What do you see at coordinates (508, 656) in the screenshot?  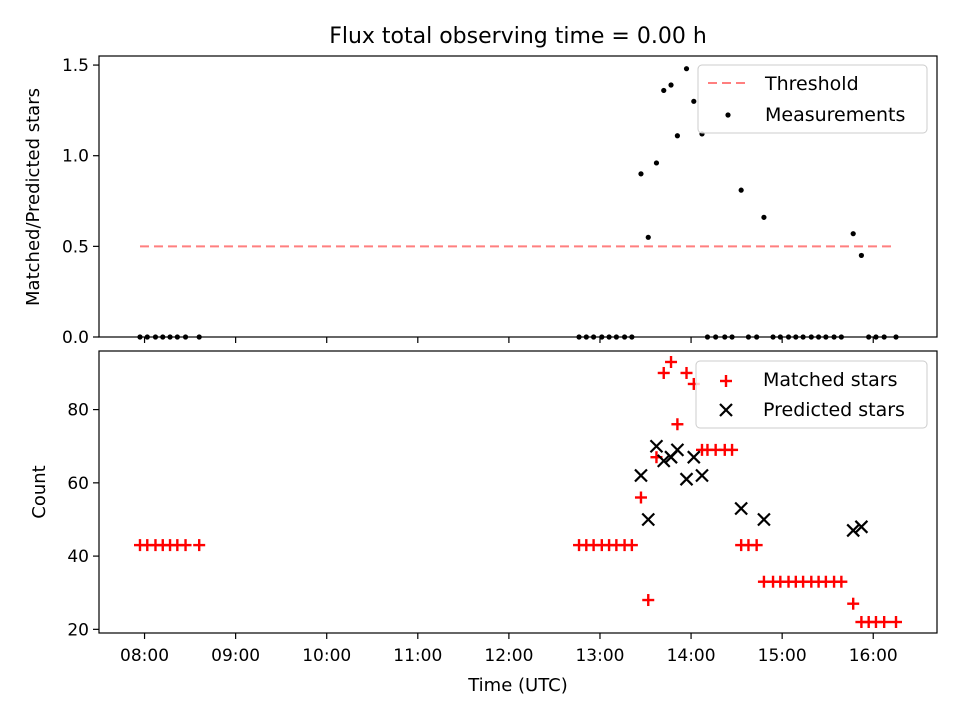 I see `x-tick-label: 12:00` at bounding box center [508, 656].